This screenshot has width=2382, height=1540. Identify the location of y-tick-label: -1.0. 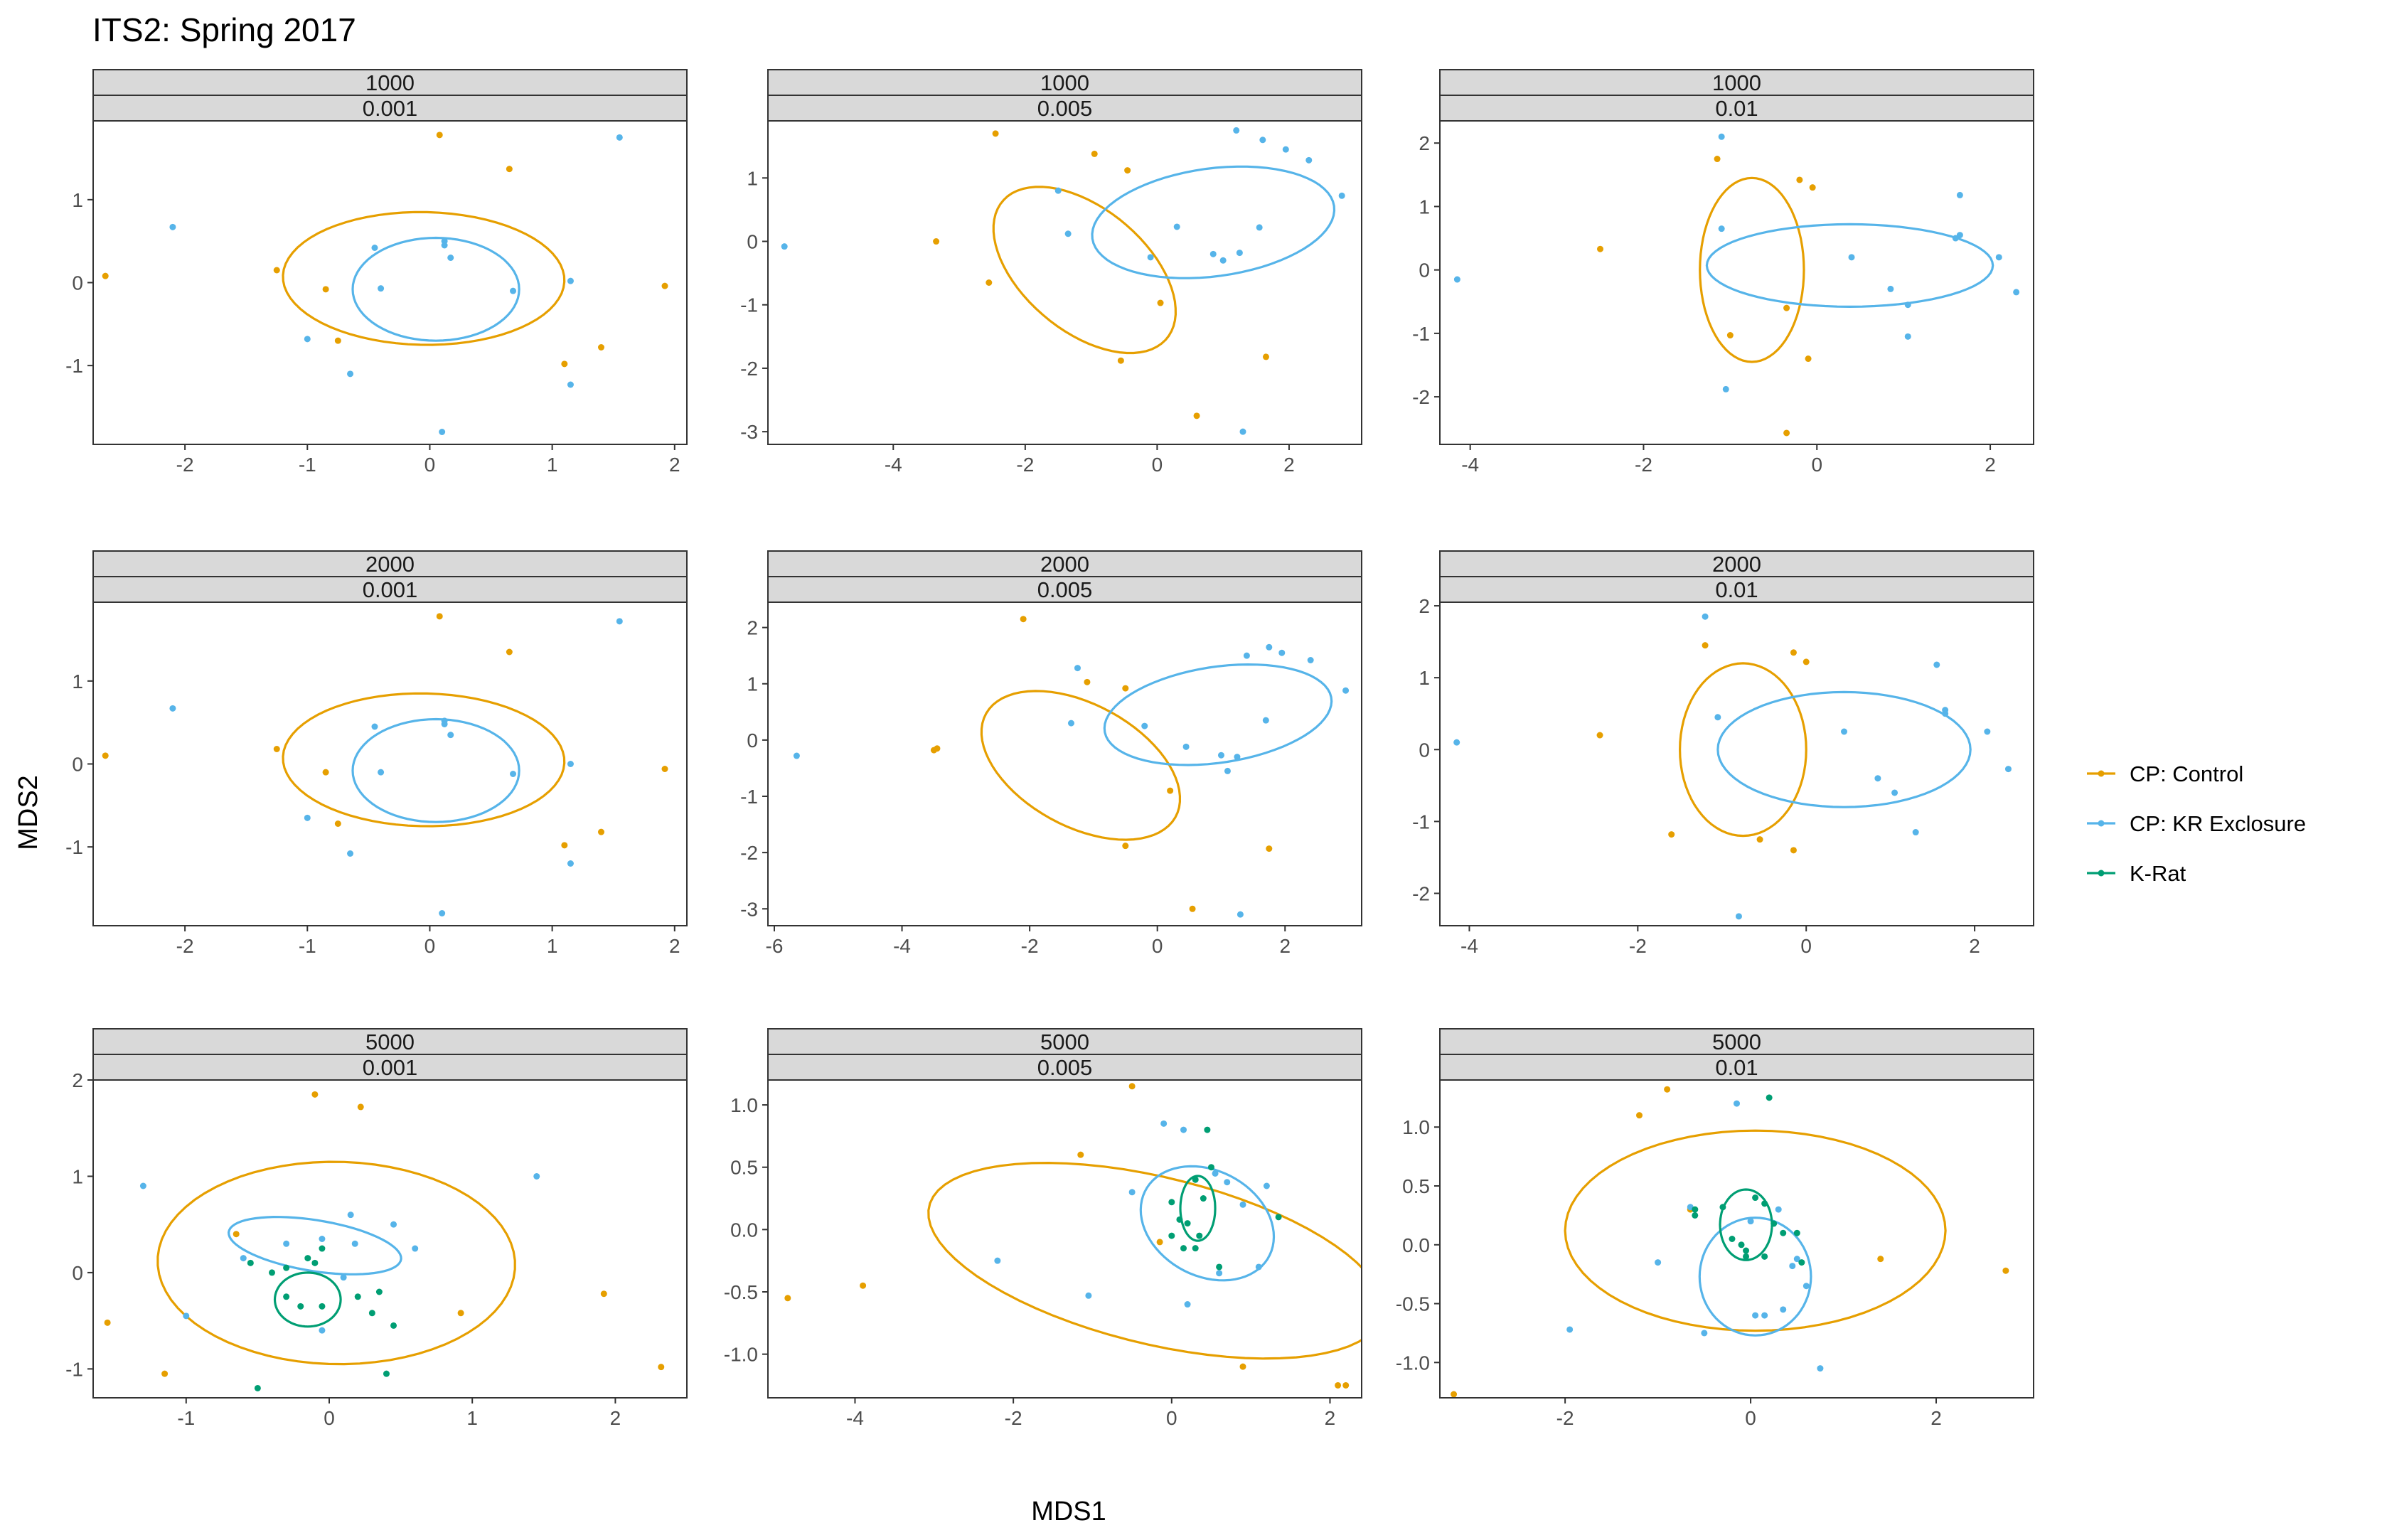
(741, 1355).